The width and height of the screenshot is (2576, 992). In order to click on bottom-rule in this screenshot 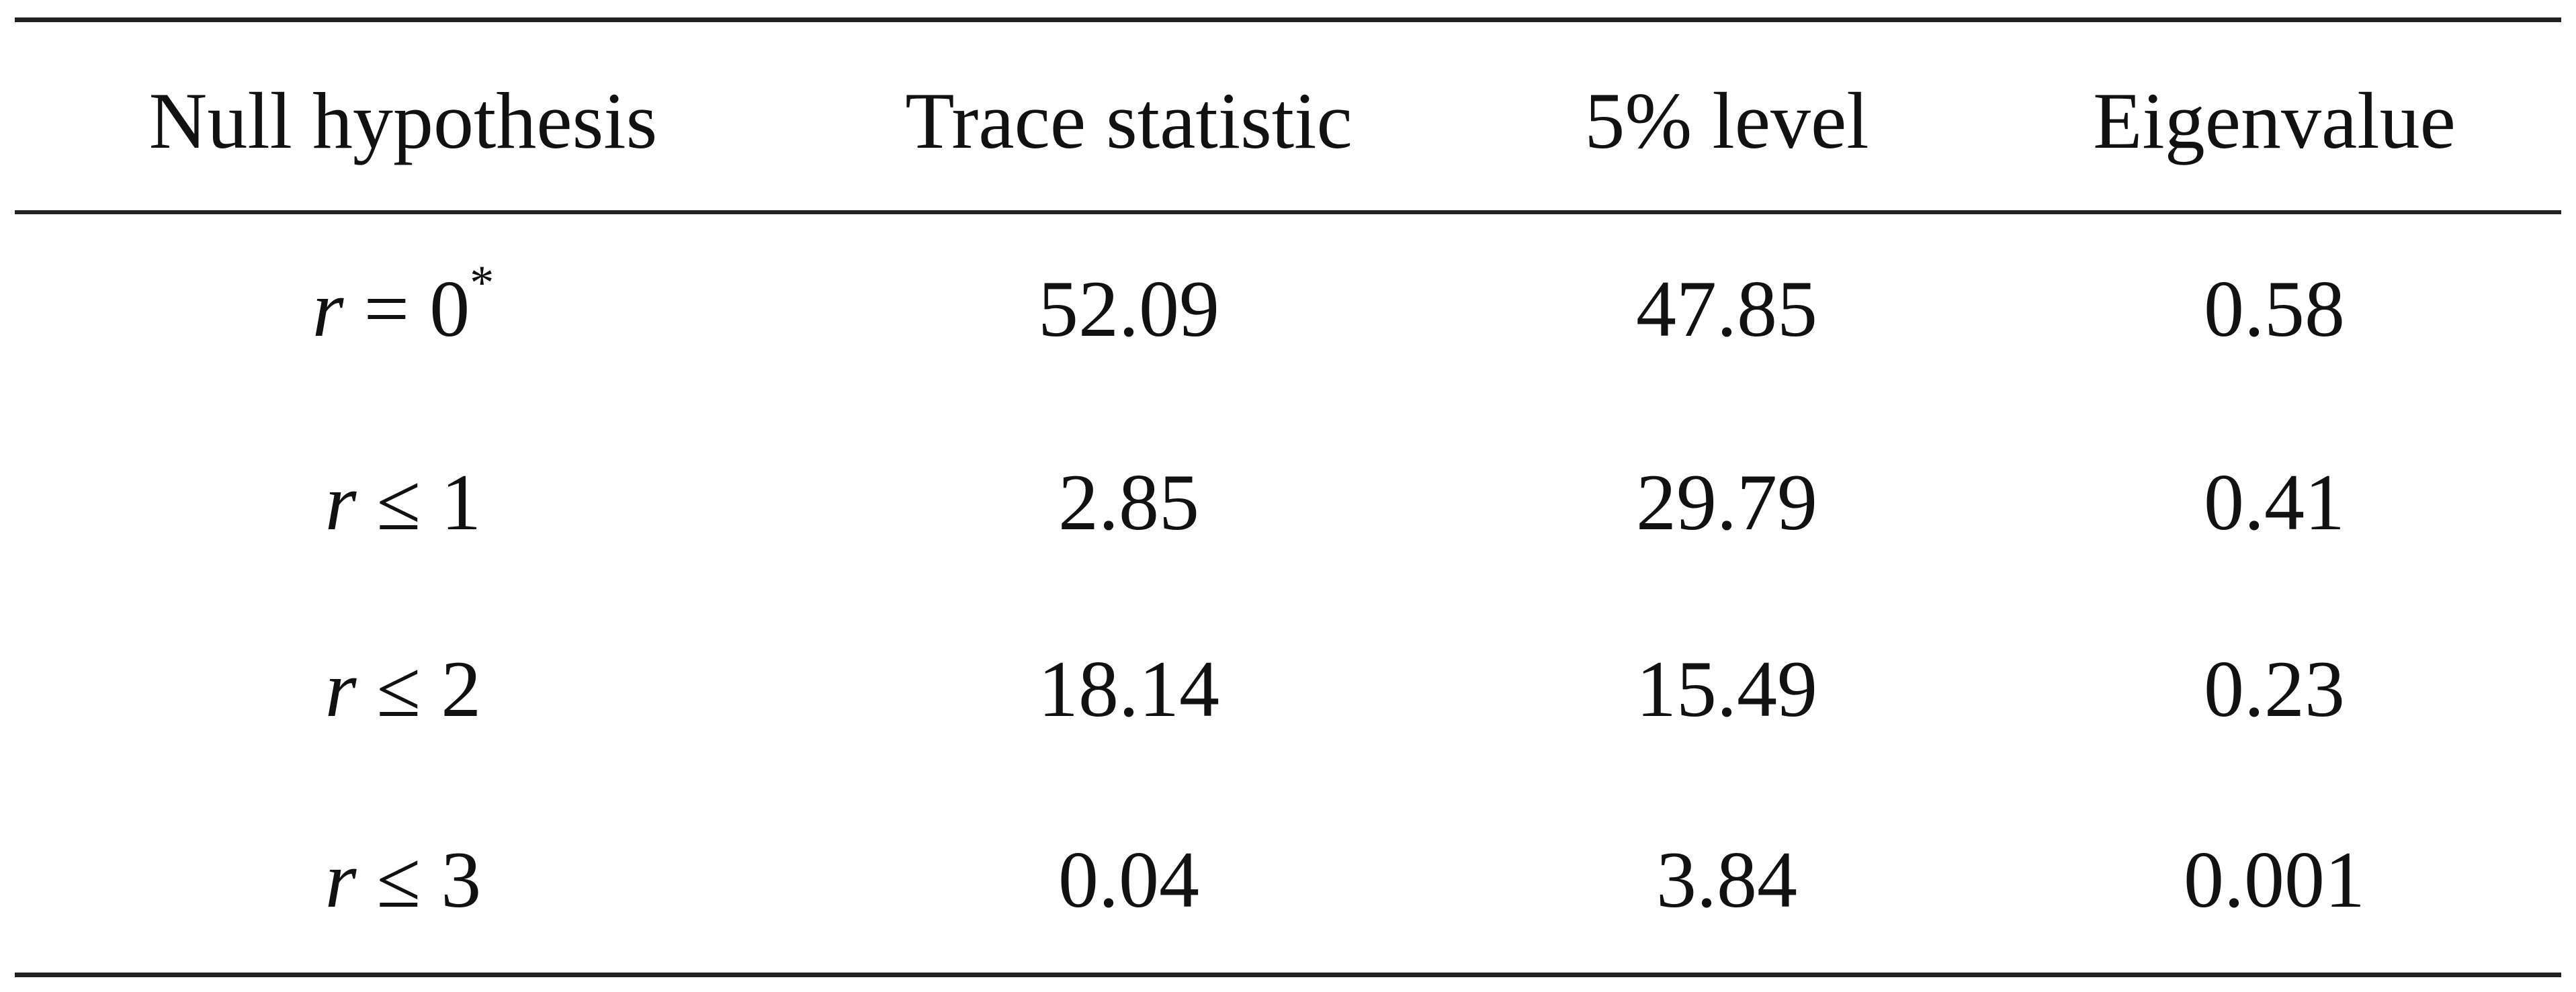, I will do `click(1288, 975)`.